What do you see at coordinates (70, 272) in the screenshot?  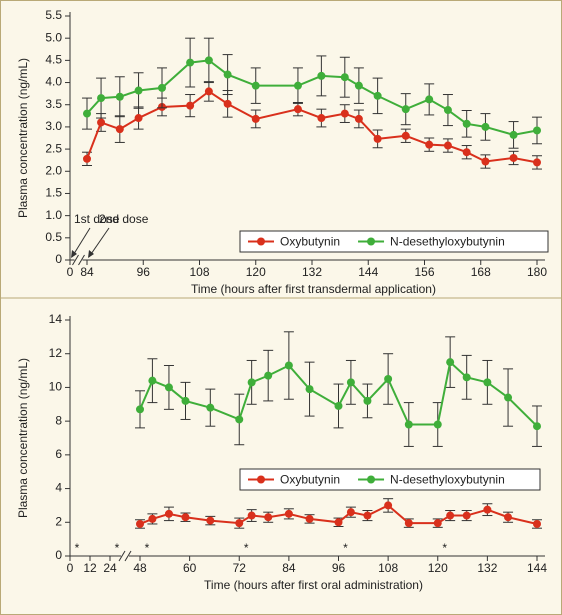 I see `x-tick-label: 0` at bounding box center [70, 272].